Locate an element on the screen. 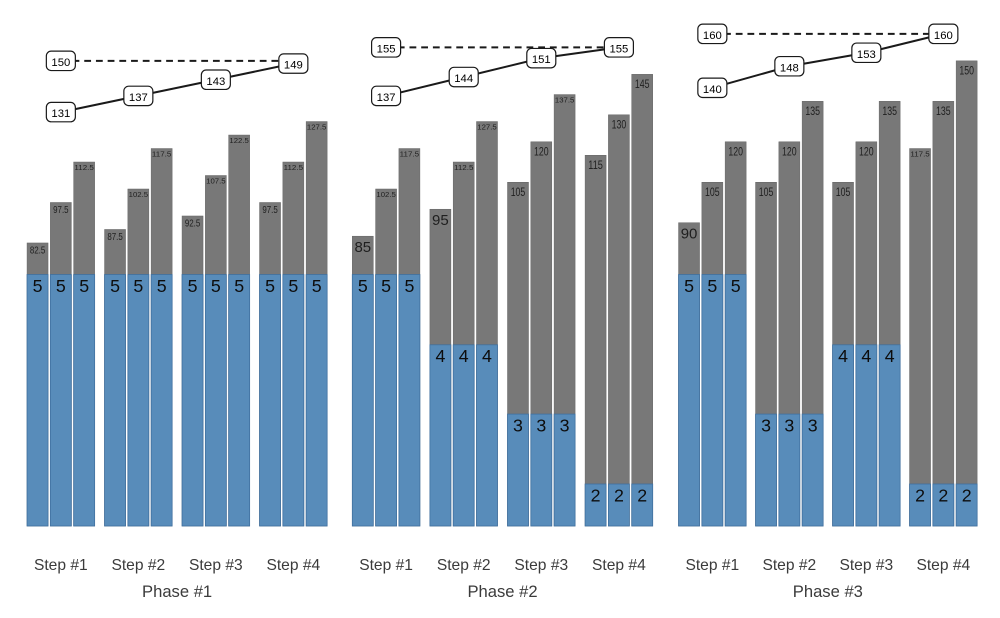 Image resolution: width=1000 pixels, height=618 pixels. svg-text: 115 is located at coordinates (595, 165).